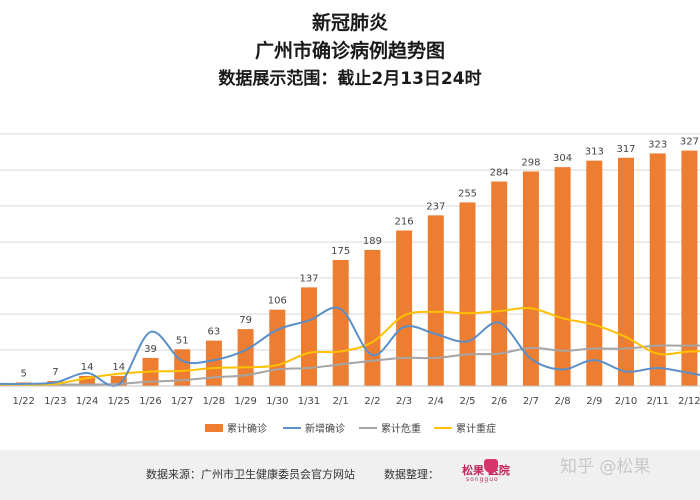  Describe the element at coordinates (594, 152) in the screenshot. I see `bar-data-label: 313` at that location.